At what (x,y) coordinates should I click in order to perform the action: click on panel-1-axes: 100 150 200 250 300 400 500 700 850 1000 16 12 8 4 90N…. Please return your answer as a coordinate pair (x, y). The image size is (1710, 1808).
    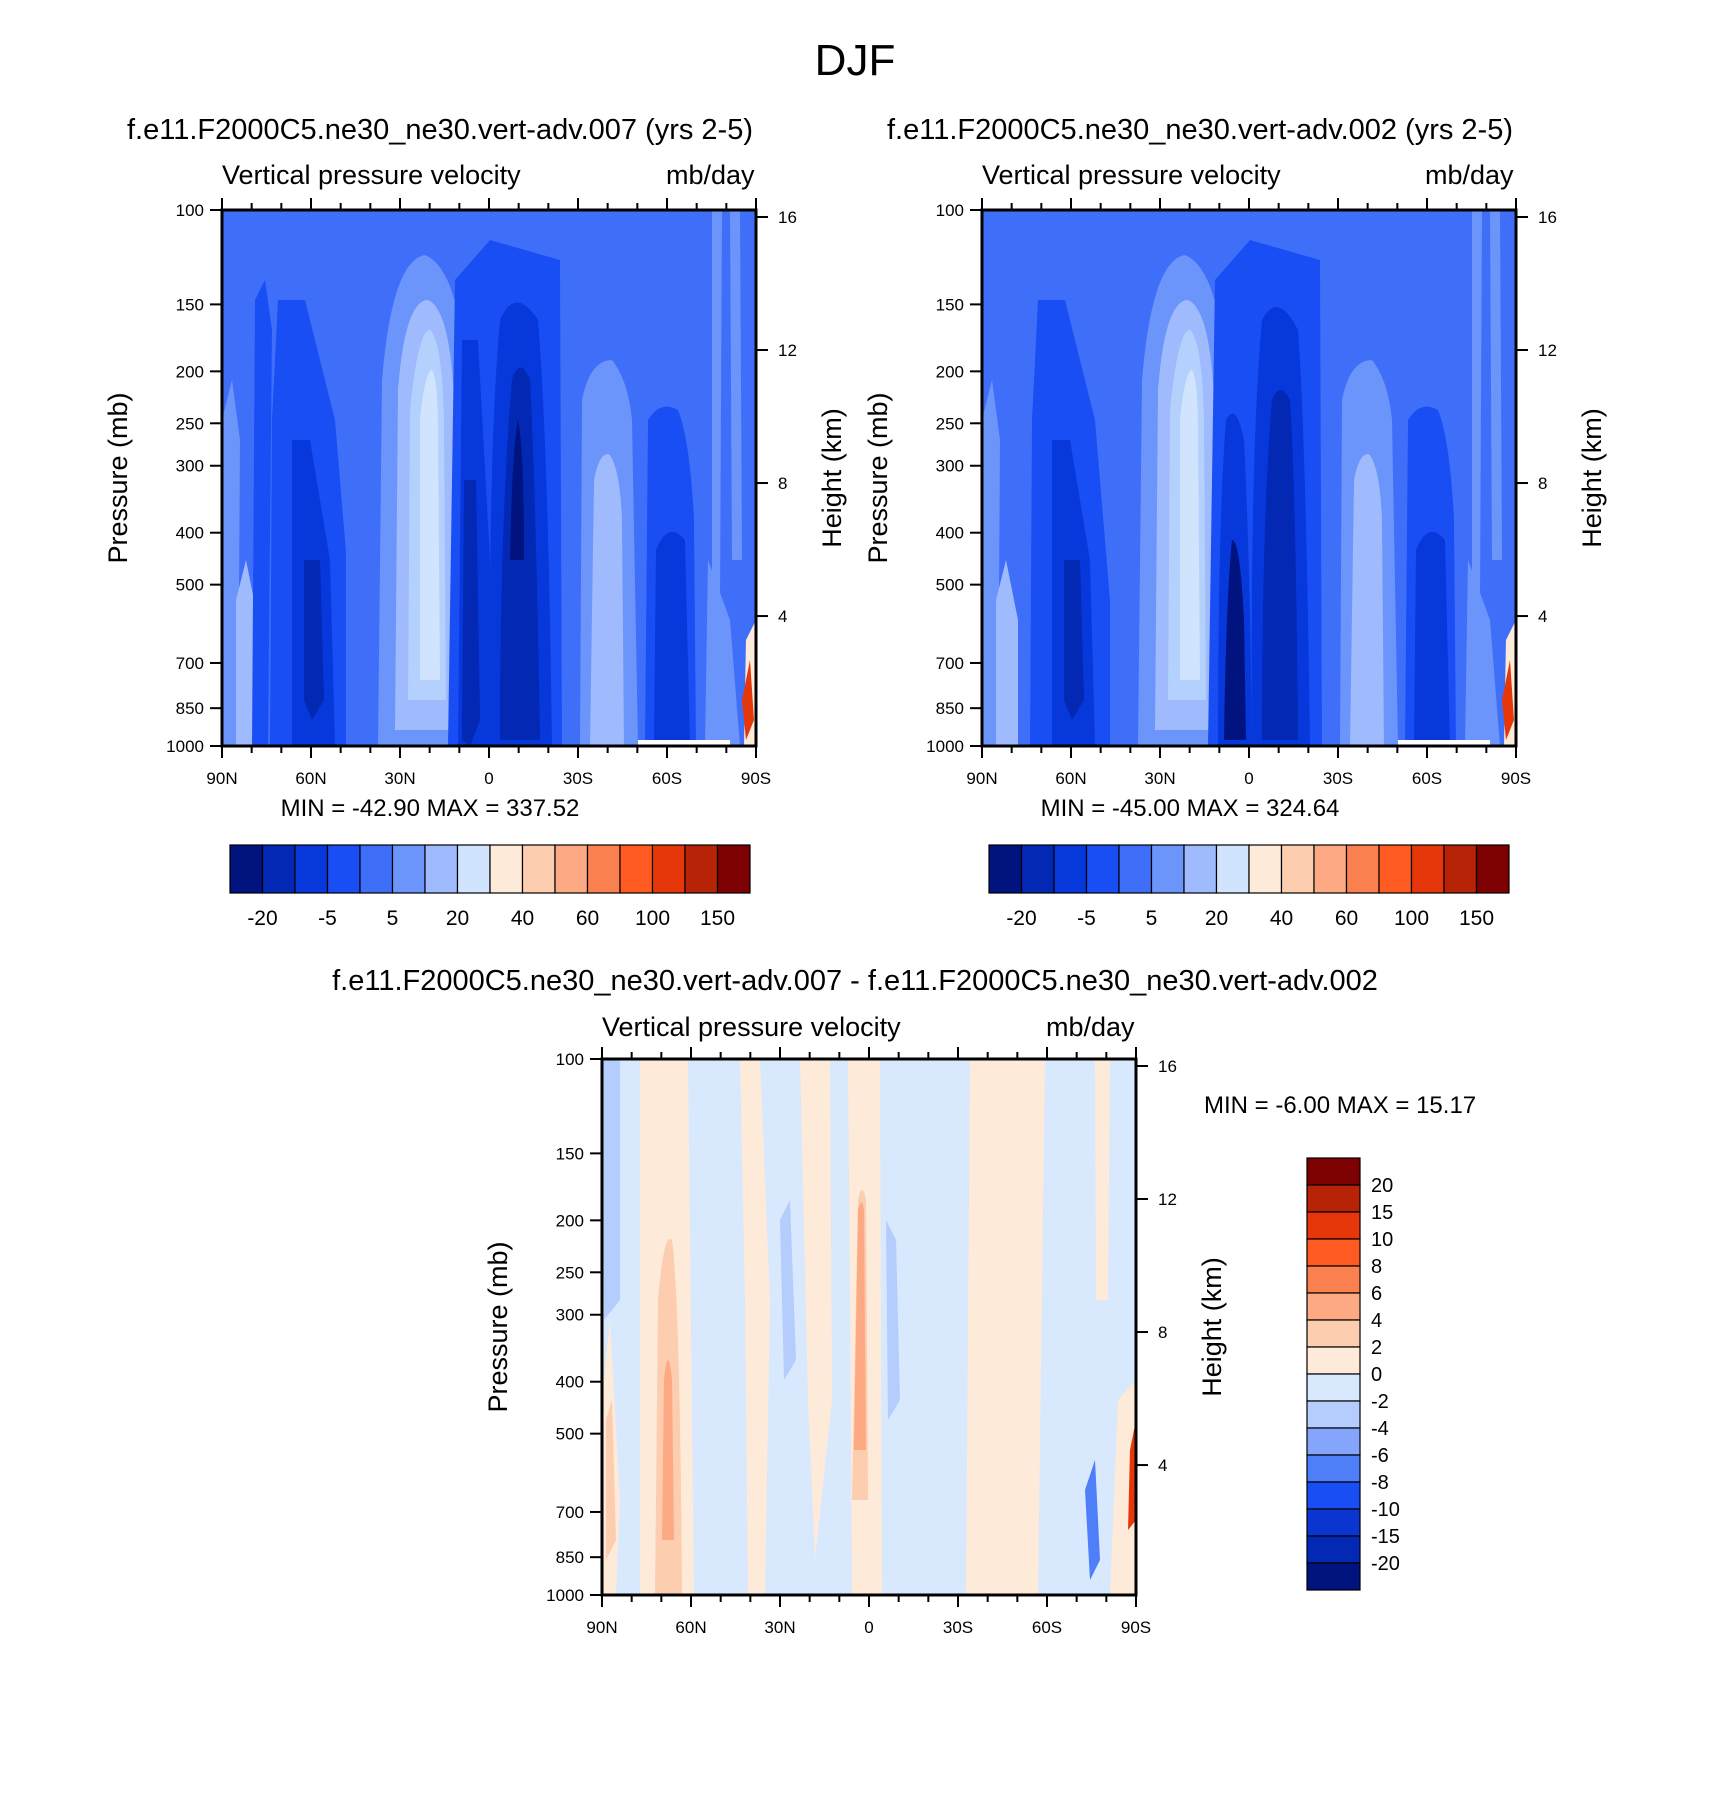
    Looking at the image, I should click on (475, 493).